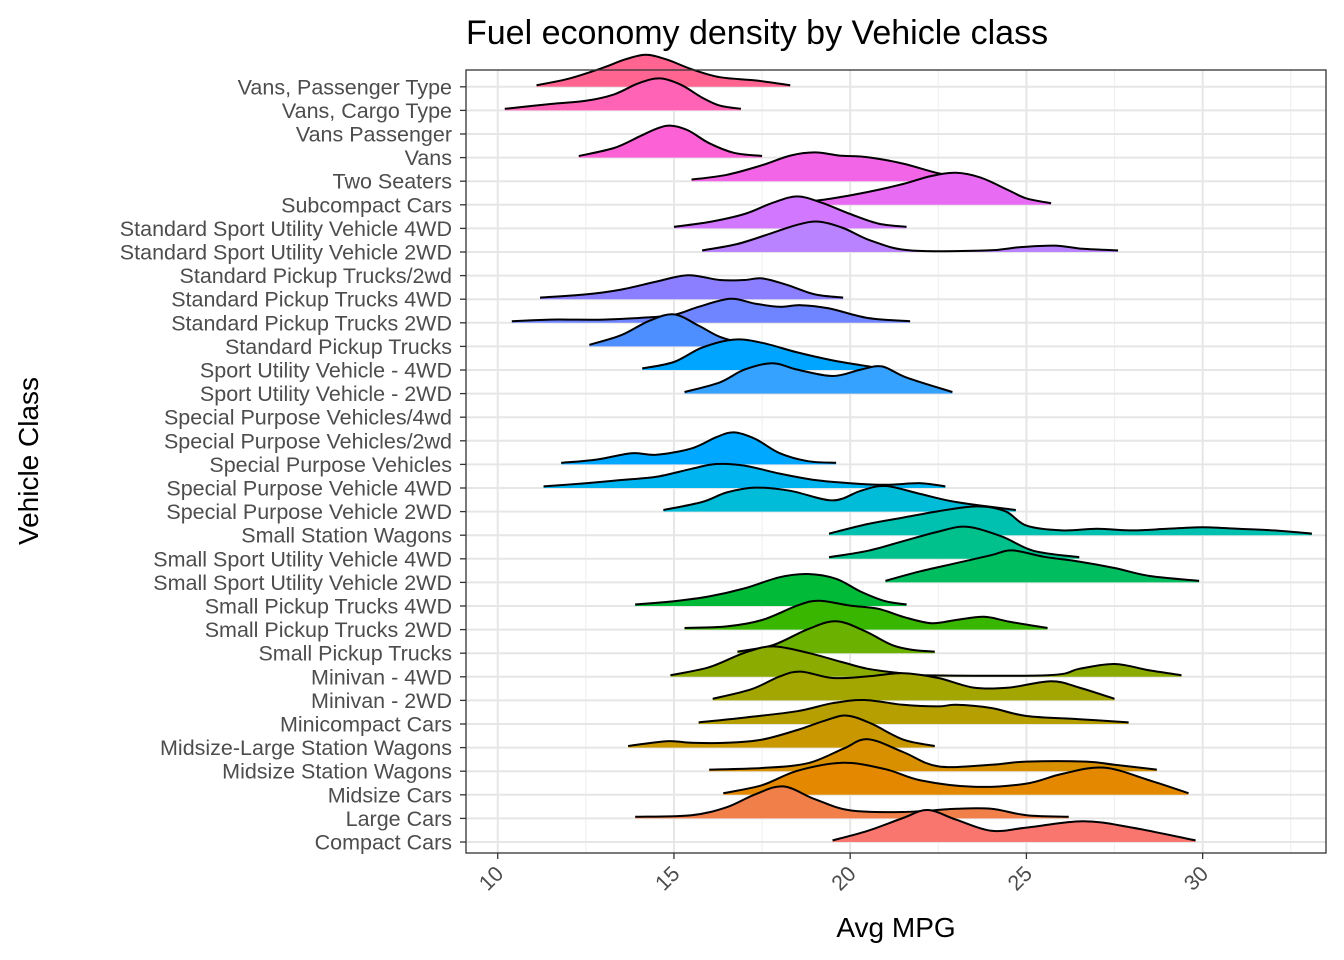 Image resolution: width=1344 pixels, height=960 pixels. I want to click on y-tick-label: Standard Pickup Trucks/2wd, so click(316, 276).